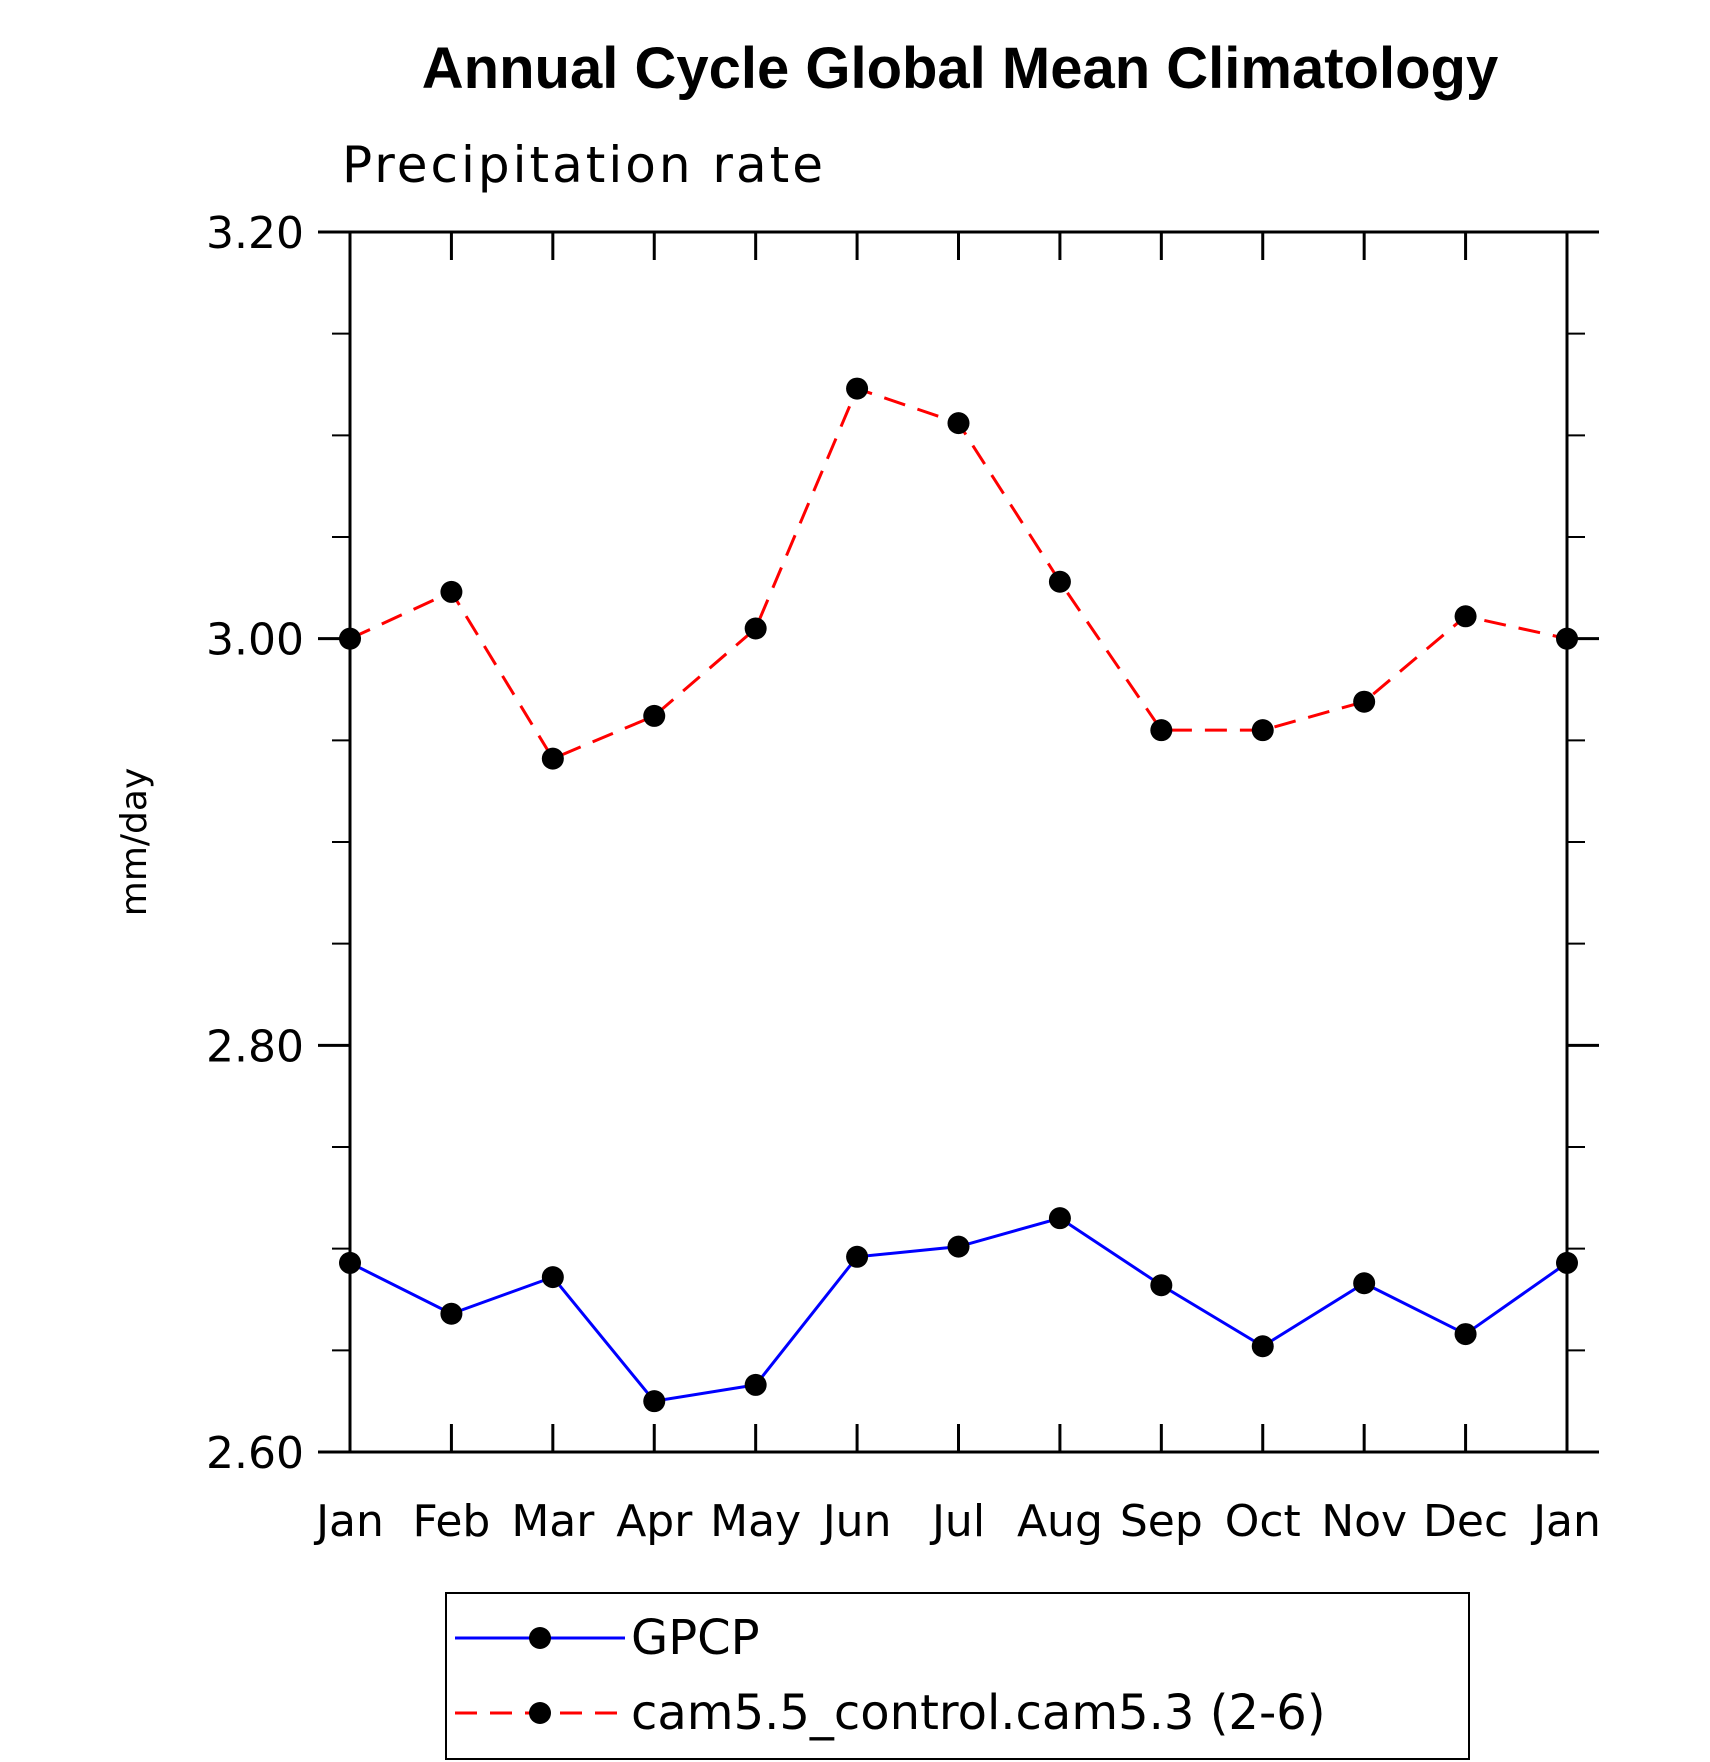 Image resolution: width=1710 pixels, height=1762 pixels. I want to click on x-tick-label: Sep, so click(1161, 1521).